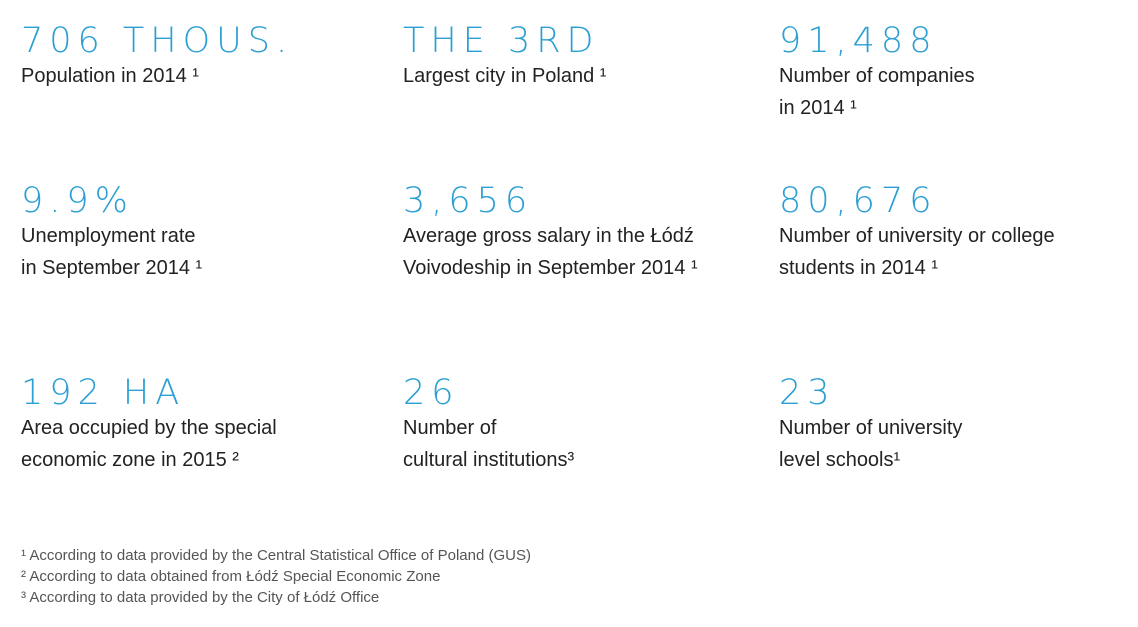  I want to click on stat-cultural-institutions: 26 Number of cultural institutions³, so click(488, 425).